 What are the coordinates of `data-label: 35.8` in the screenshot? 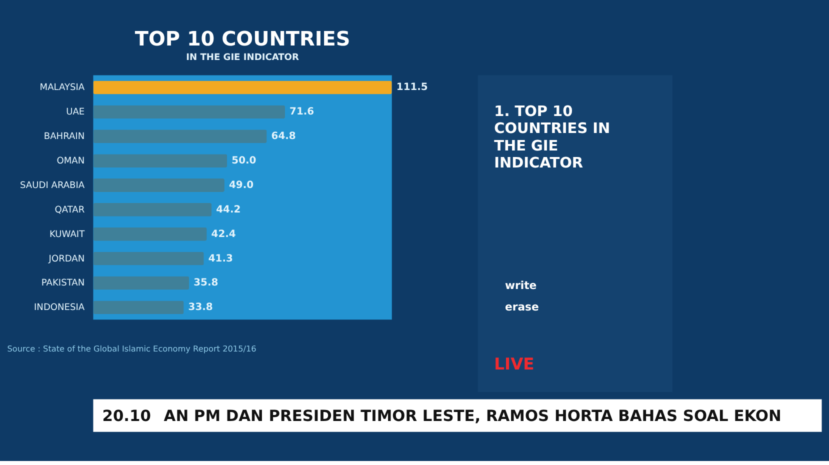 It's located at (206, 283).